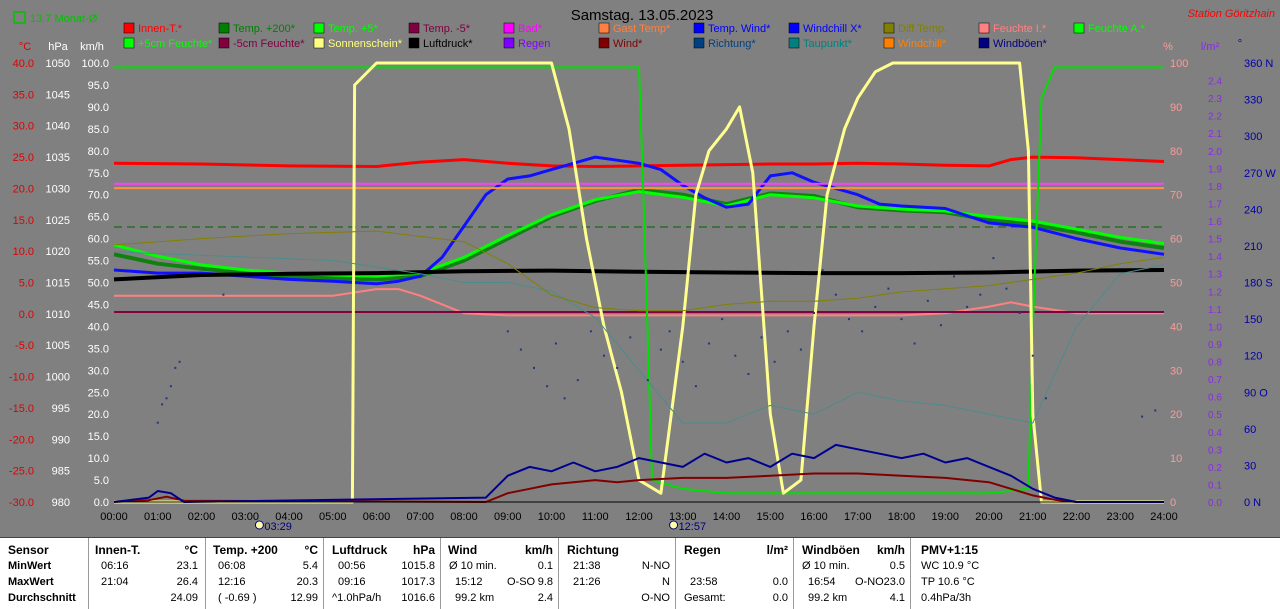  What do you see at coordinates (61, 409) in the screenshot?
I see `pressure-axis-tick: 995` at bounding box center [61, 409].